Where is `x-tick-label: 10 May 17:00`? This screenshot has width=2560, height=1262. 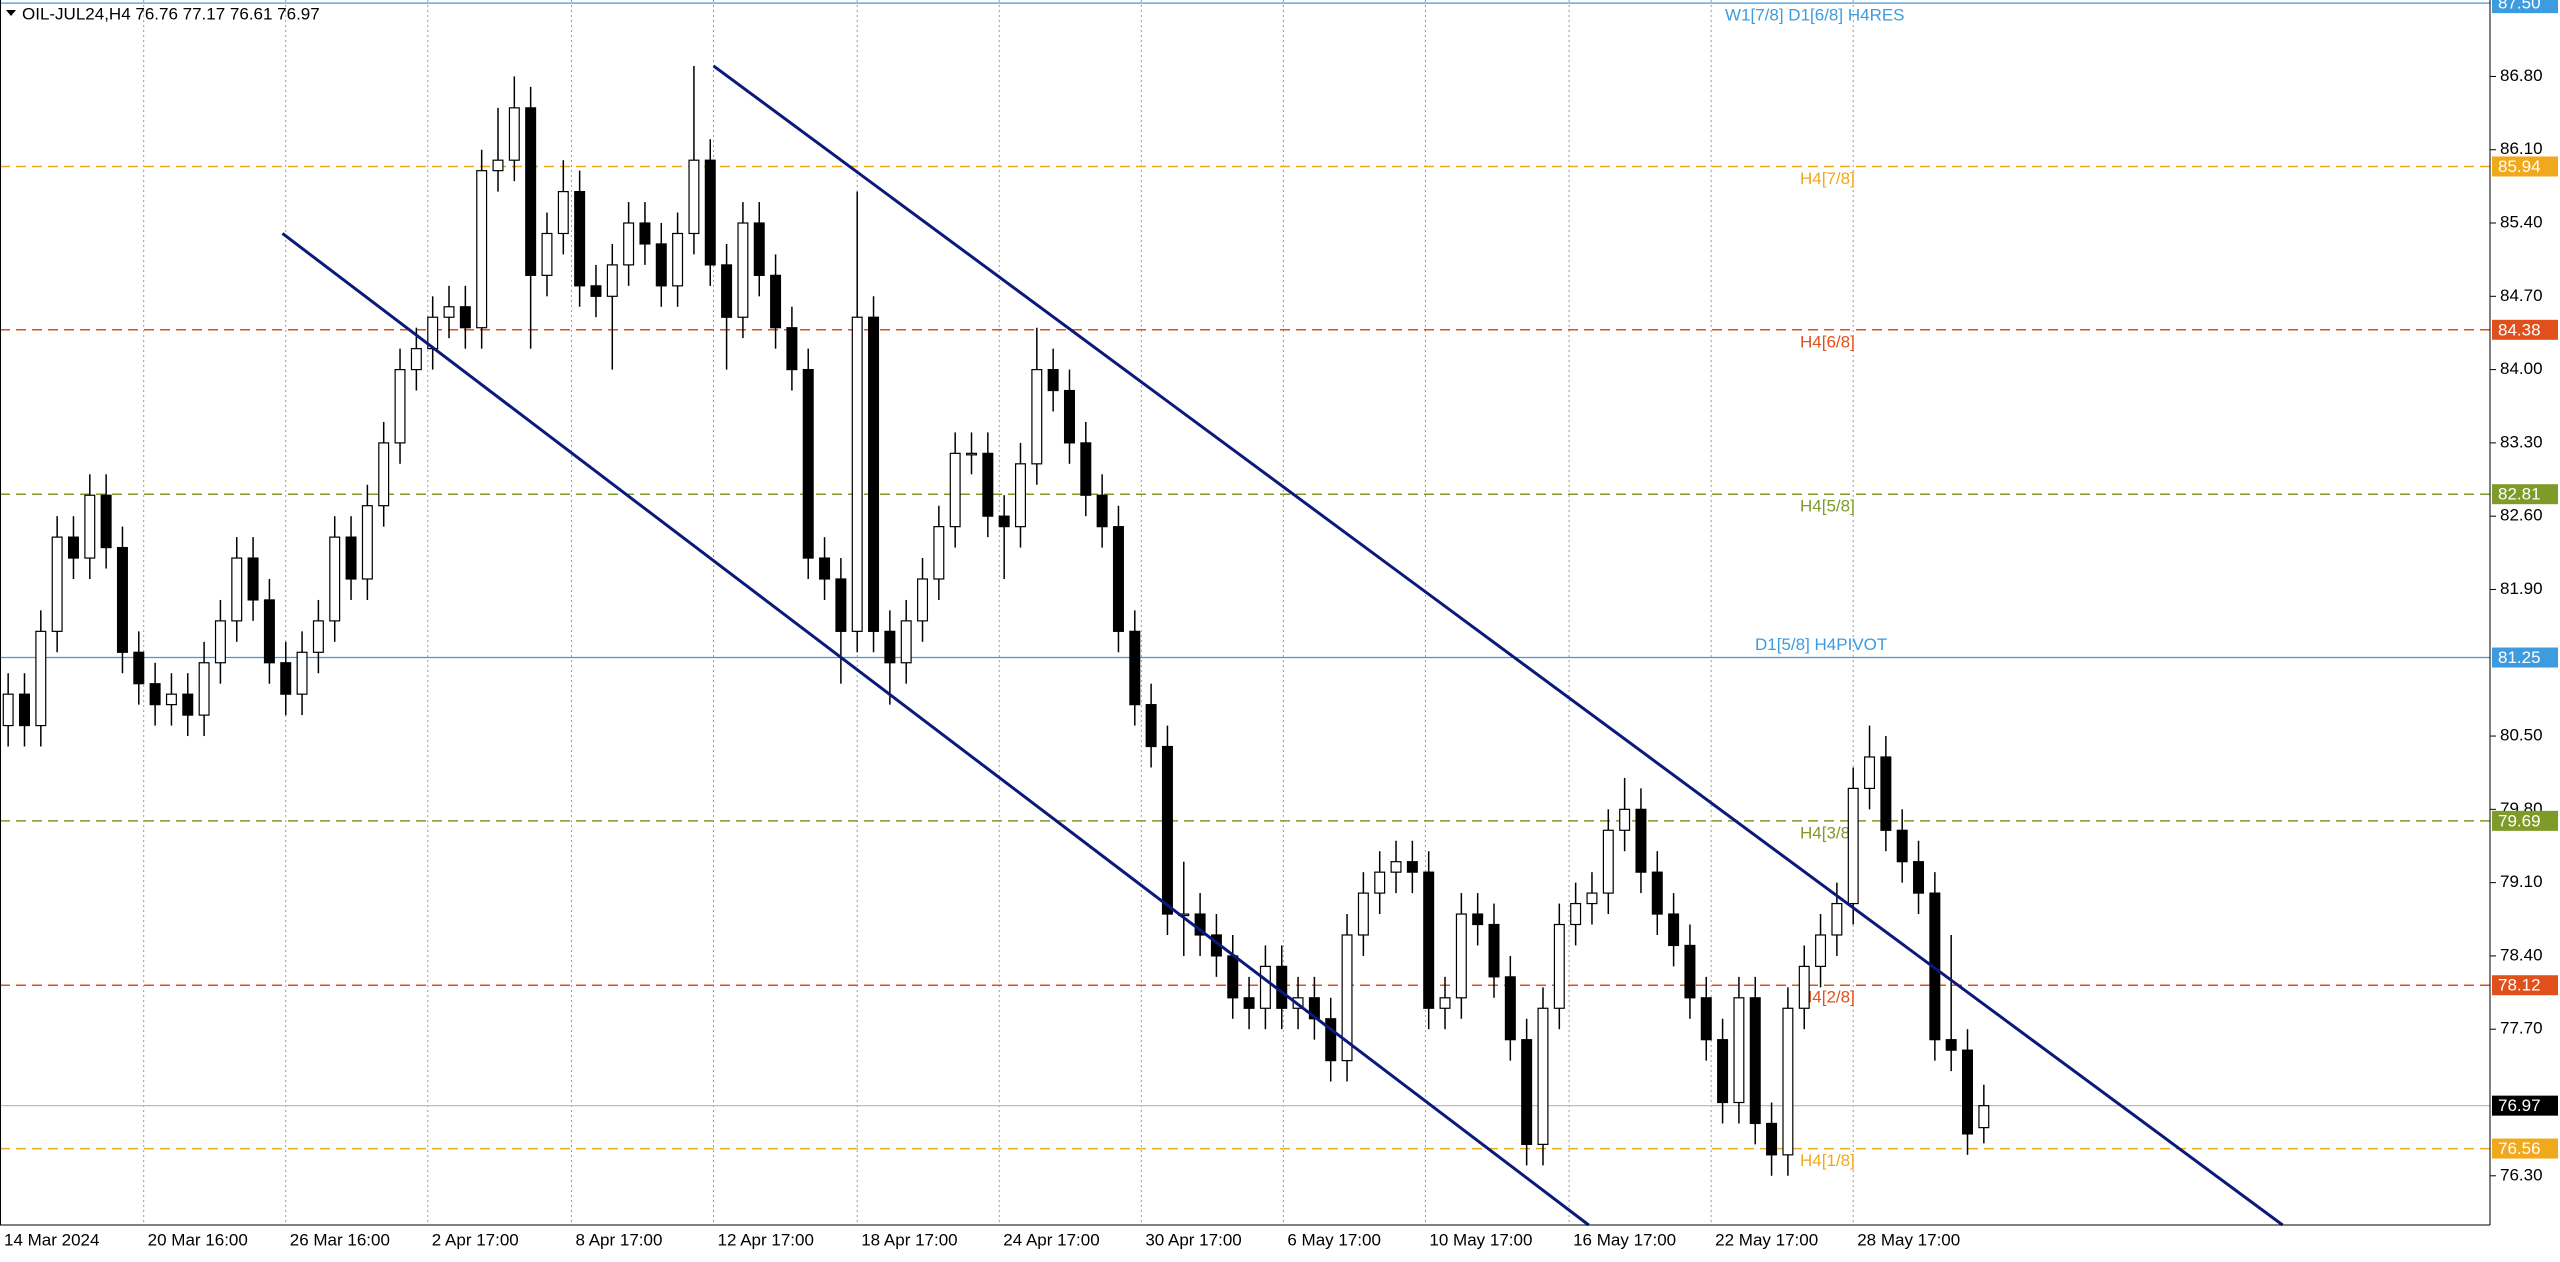
x-tick-label: 10 May 17:00 is located at coordinates (1480, 1239).